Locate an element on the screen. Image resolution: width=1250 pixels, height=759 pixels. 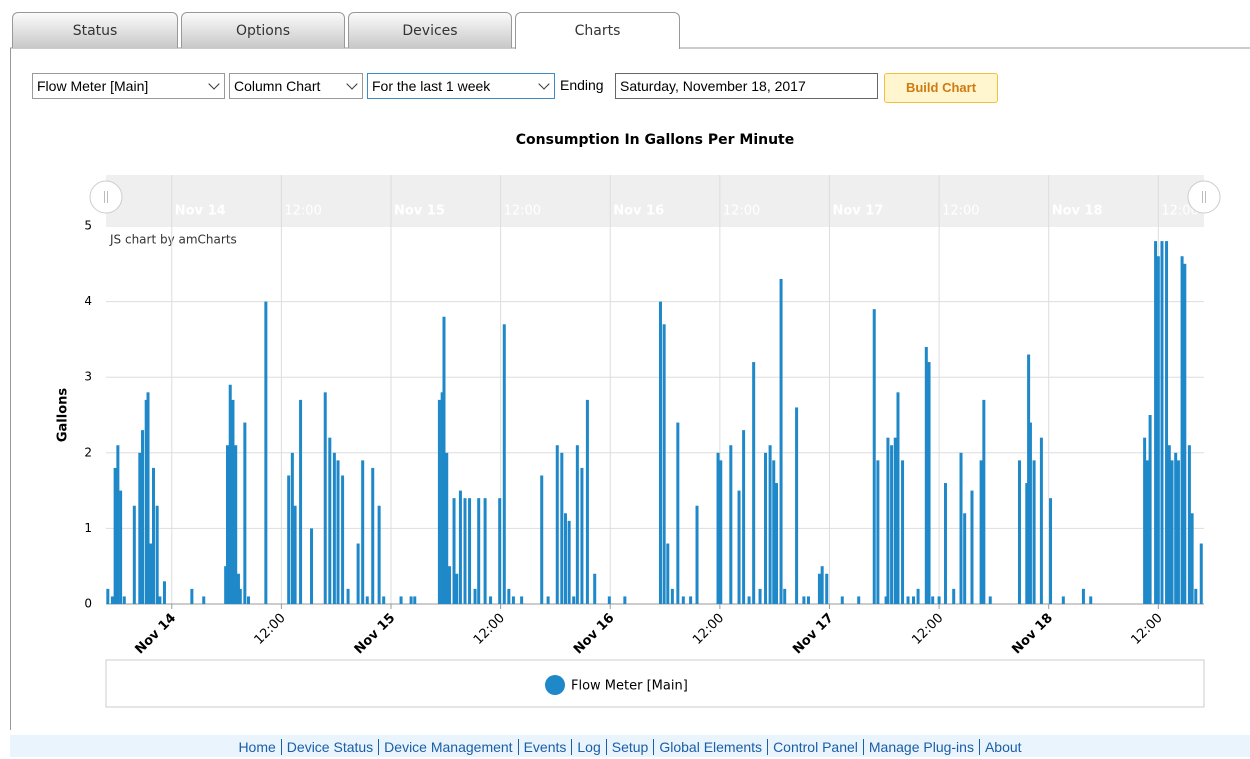
footer-link: Global Elements is located at coordinates (710, 747).